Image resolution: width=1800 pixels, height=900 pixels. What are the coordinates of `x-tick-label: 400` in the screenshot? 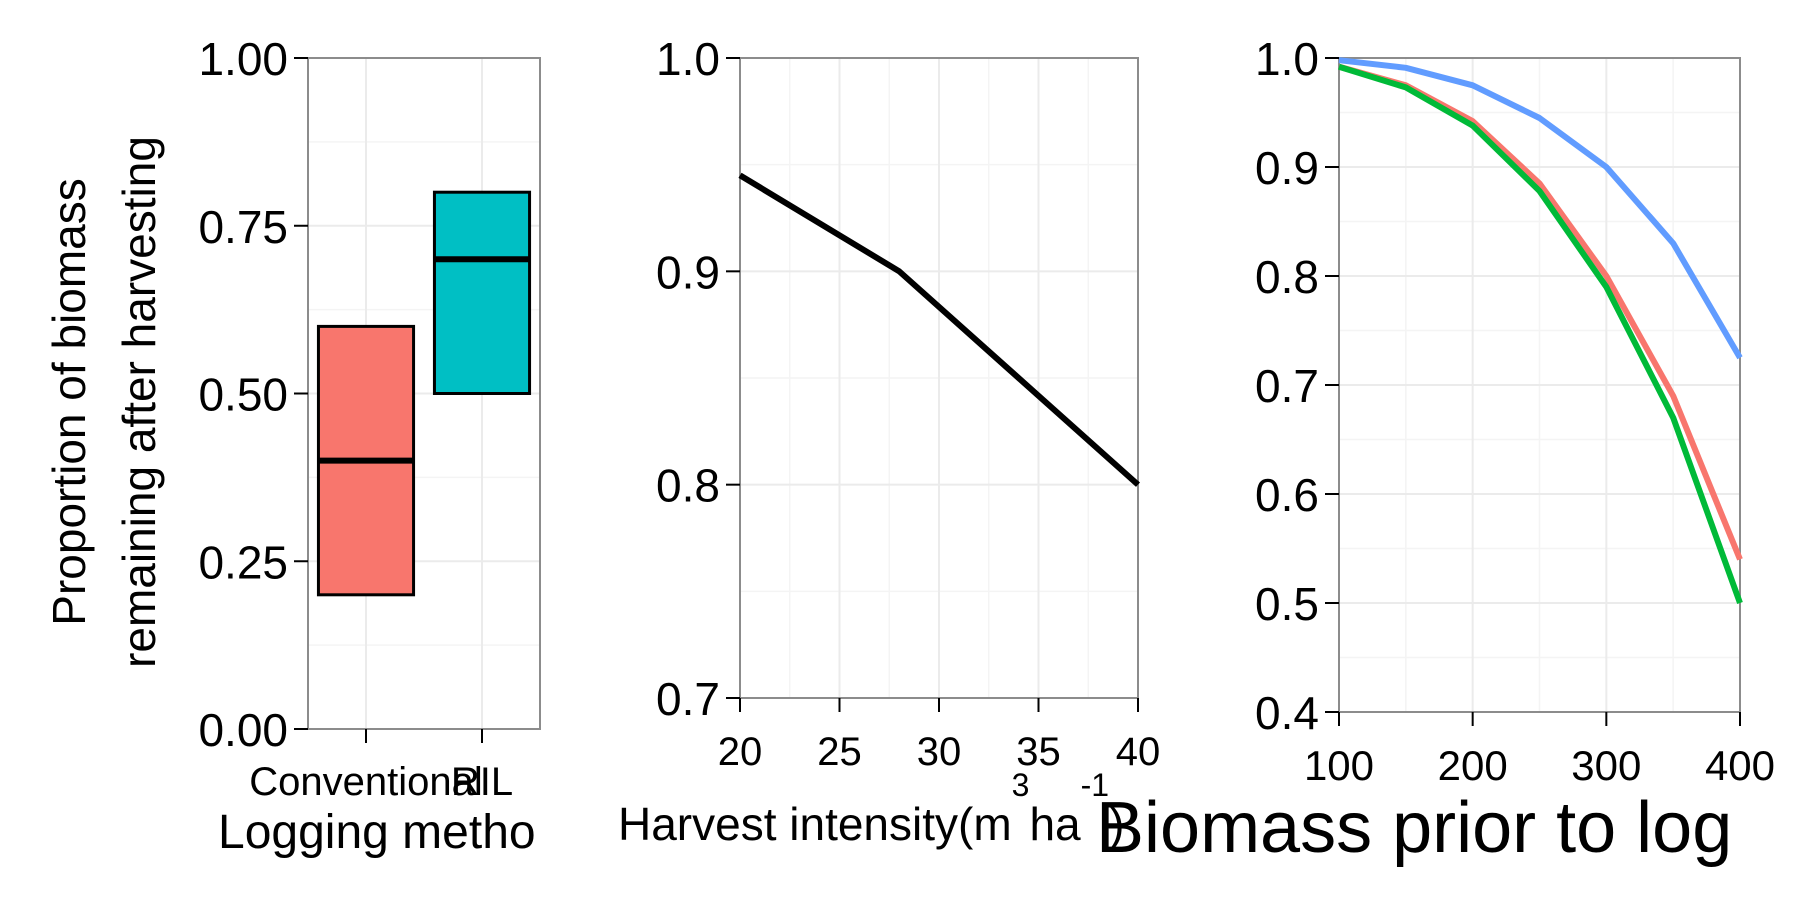 It's located at (1740, 765).